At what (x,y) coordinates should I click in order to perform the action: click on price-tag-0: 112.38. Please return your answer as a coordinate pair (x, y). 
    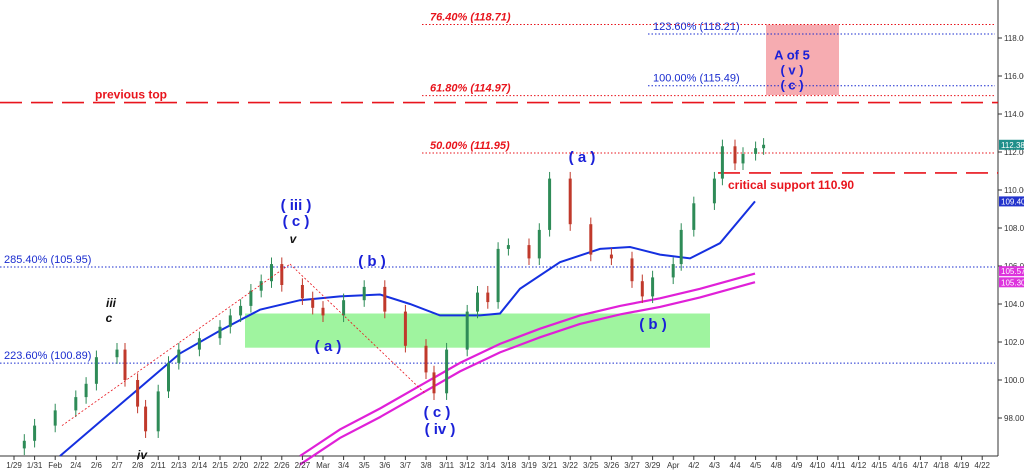
    Looking at the image, I should click on (1012, 145).